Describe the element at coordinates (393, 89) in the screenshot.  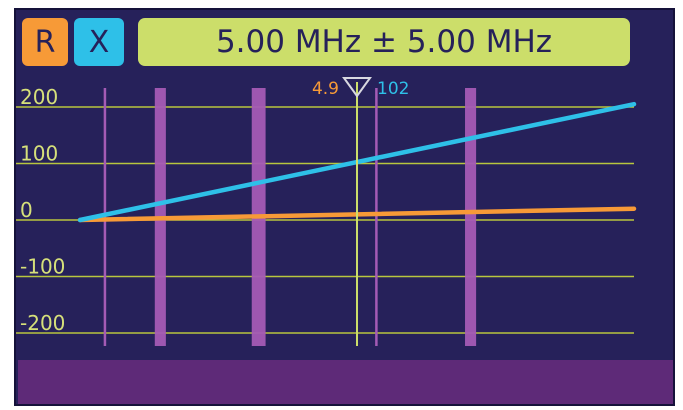
I see `marker-x-value: 102` at that location.